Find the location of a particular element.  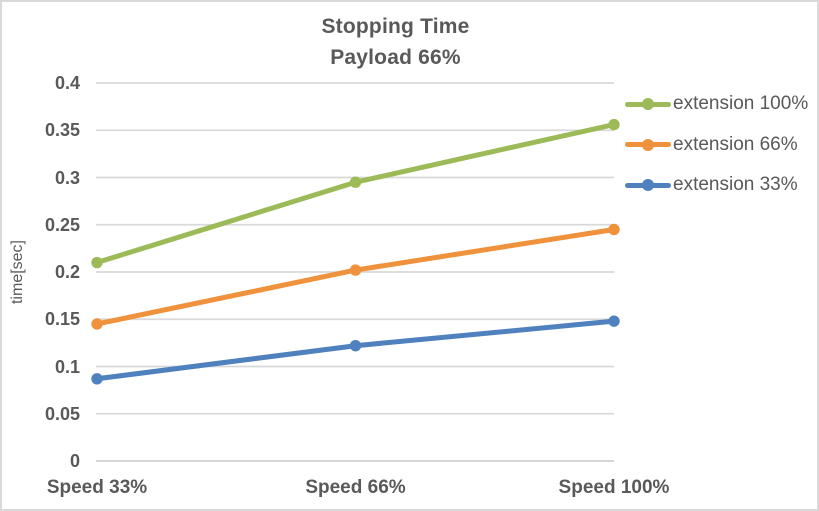

y-tick-label: 0.4 is located at coordinates (67, 83).